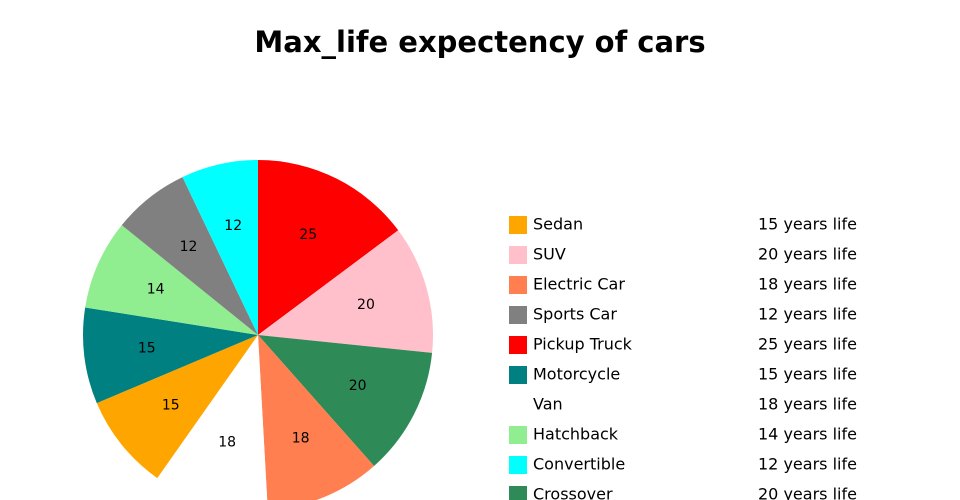 This screenshot has width=960, height=500. Describe the element at coordinates (576, 374) in the screenshot. I see `legend-label: Motorcycle` at that location.